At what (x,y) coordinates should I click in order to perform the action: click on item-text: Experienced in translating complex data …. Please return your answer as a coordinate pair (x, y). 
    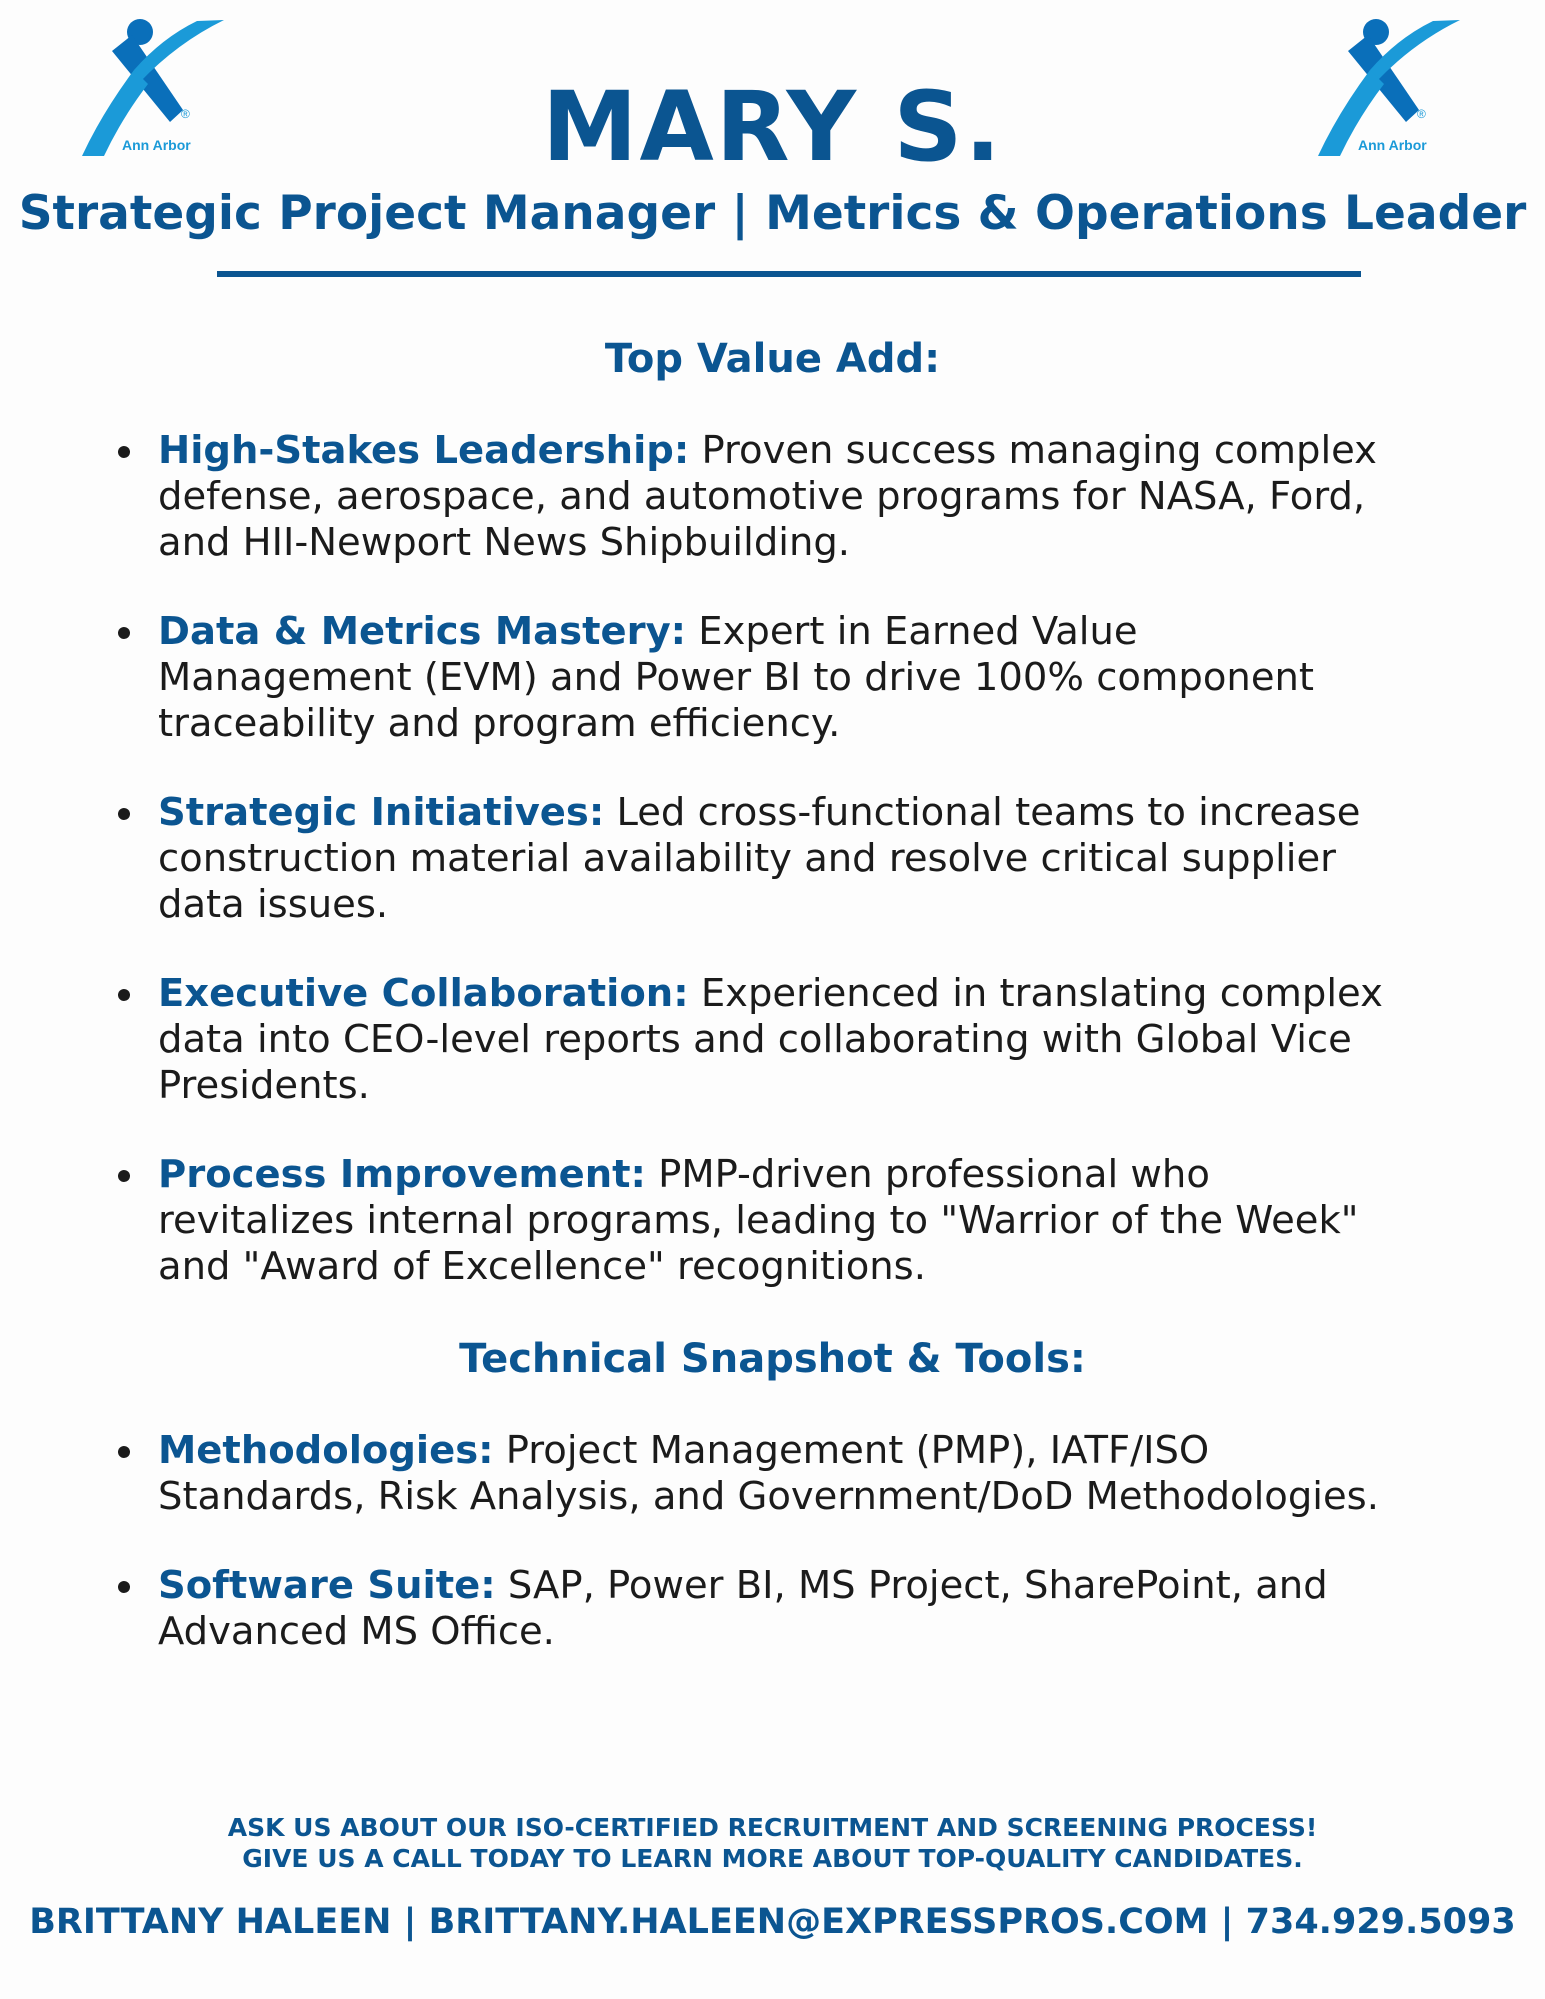
    Looking at the image, I should click on (770, 1039).